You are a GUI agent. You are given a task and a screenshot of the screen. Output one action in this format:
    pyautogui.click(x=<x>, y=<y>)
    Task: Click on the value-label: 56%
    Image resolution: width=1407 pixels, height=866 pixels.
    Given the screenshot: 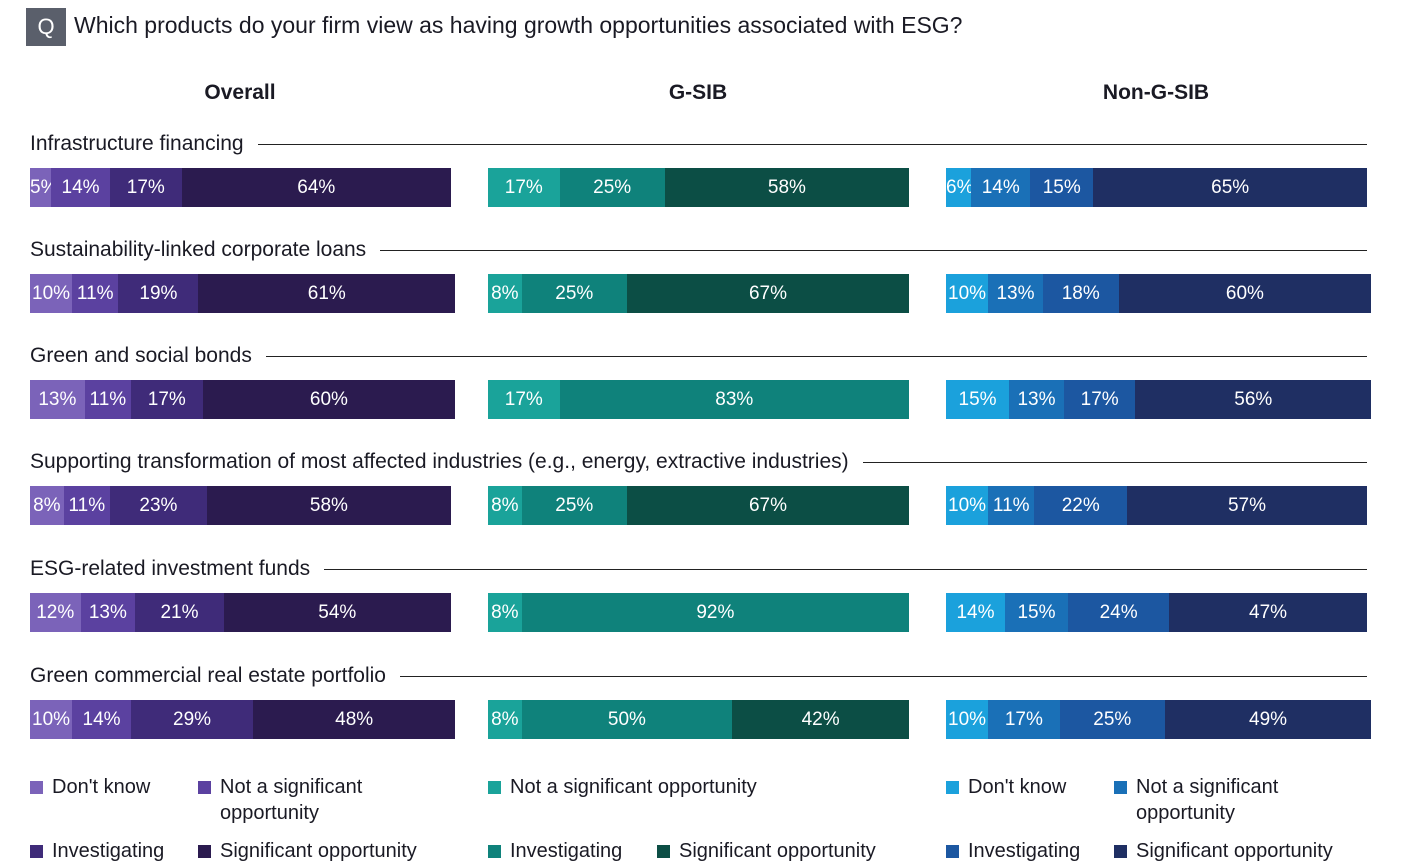 What is the action you would take?
    pyautogui.click(x=1253, y=399)
    